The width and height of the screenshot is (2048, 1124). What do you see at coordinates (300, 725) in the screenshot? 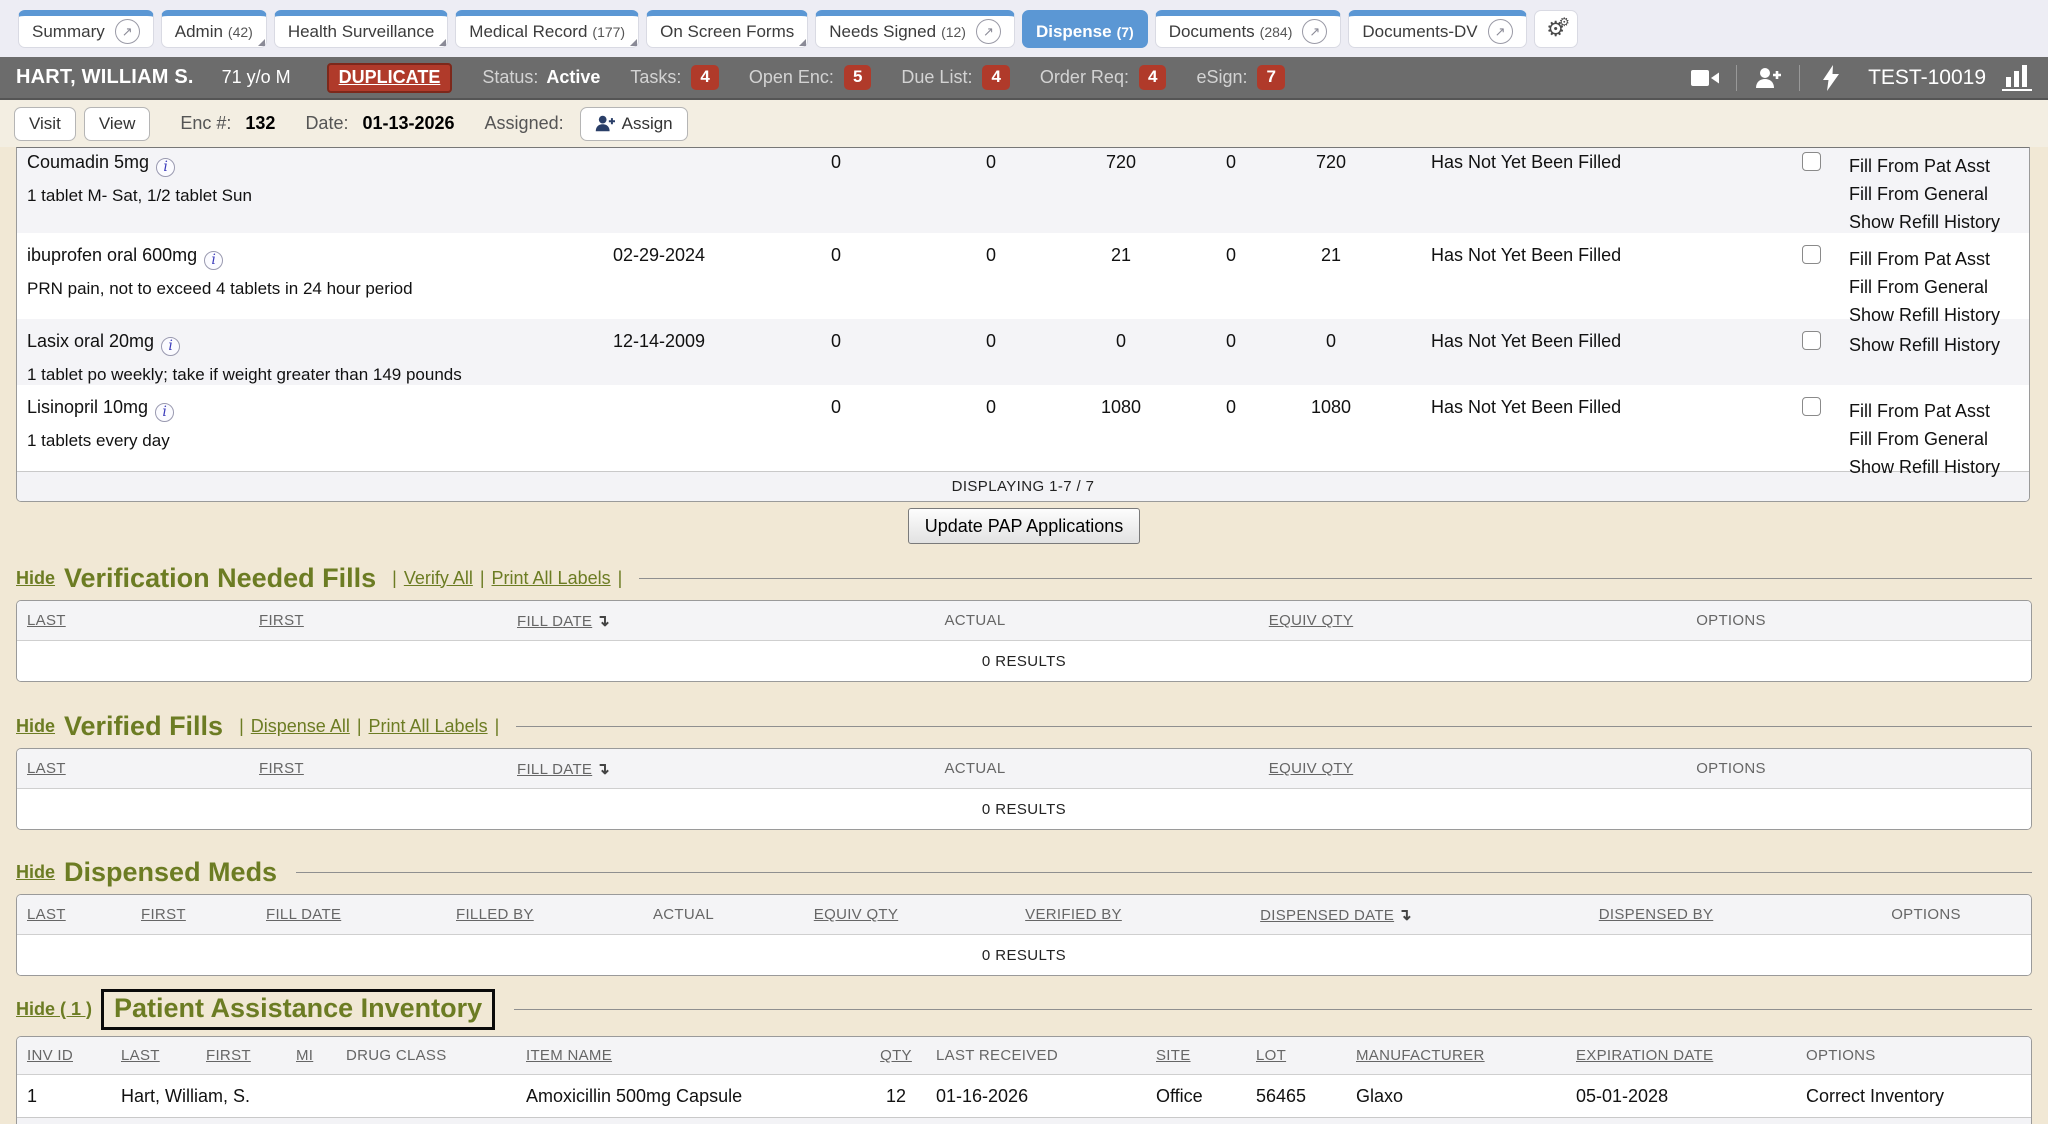
I see `dispense-all-link: Dispense All` at bounding box center [300, 725].